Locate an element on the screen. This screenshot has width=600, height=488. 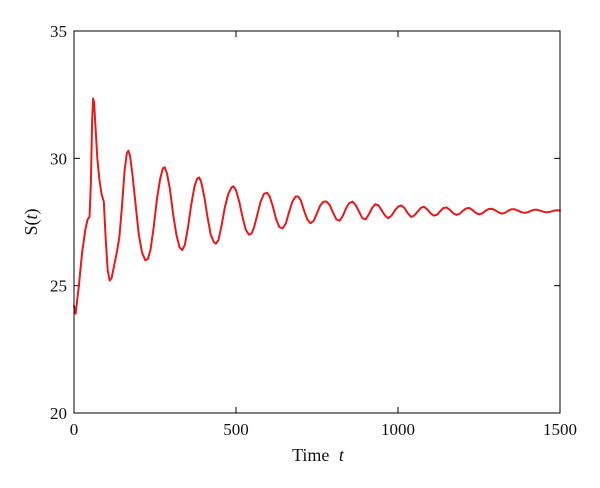
y-axis-title-function: S( is located at coordinates (31, 228).